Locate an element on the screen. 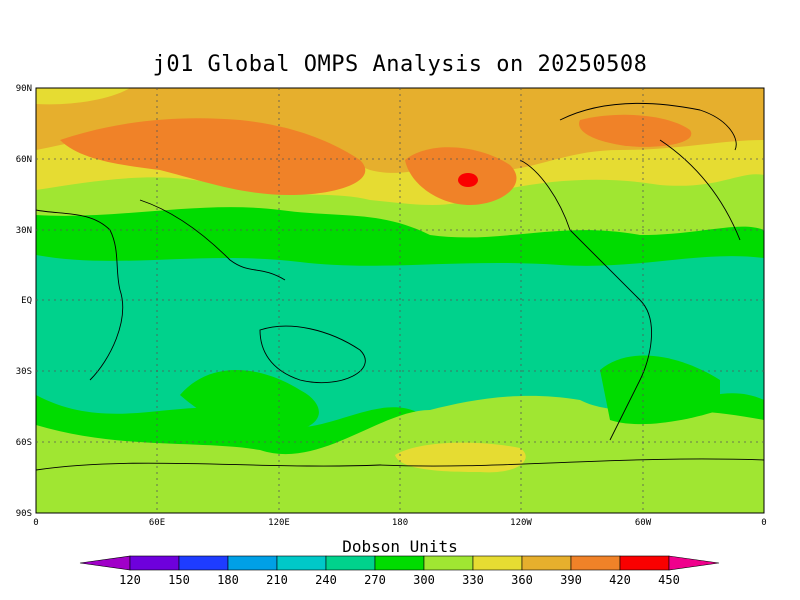 Image resolution: width=800 pixels, height=600 pixels. lon-label: 120E is located at coordinates (279, 523).